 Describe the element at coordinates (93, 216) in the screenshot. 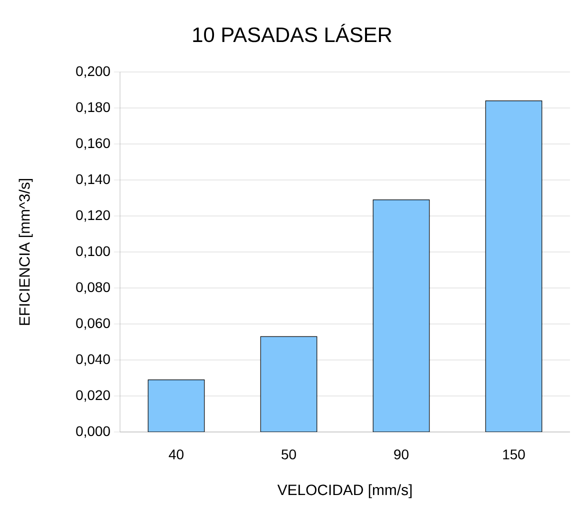

I see `y-tick-label: 0,120` at that location.